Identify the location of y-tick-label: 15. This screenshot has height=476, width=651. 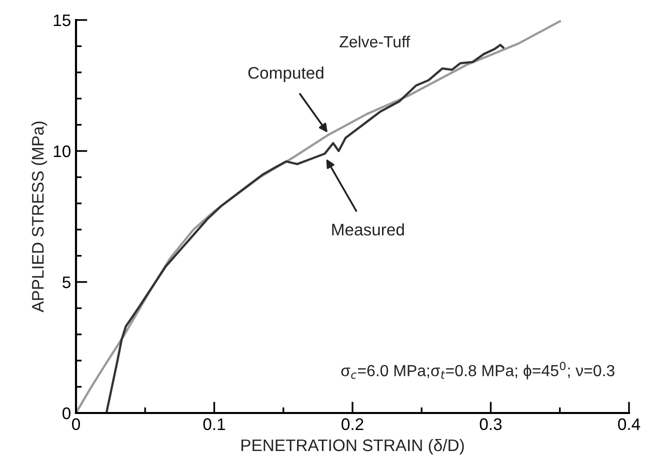
(62, 20).